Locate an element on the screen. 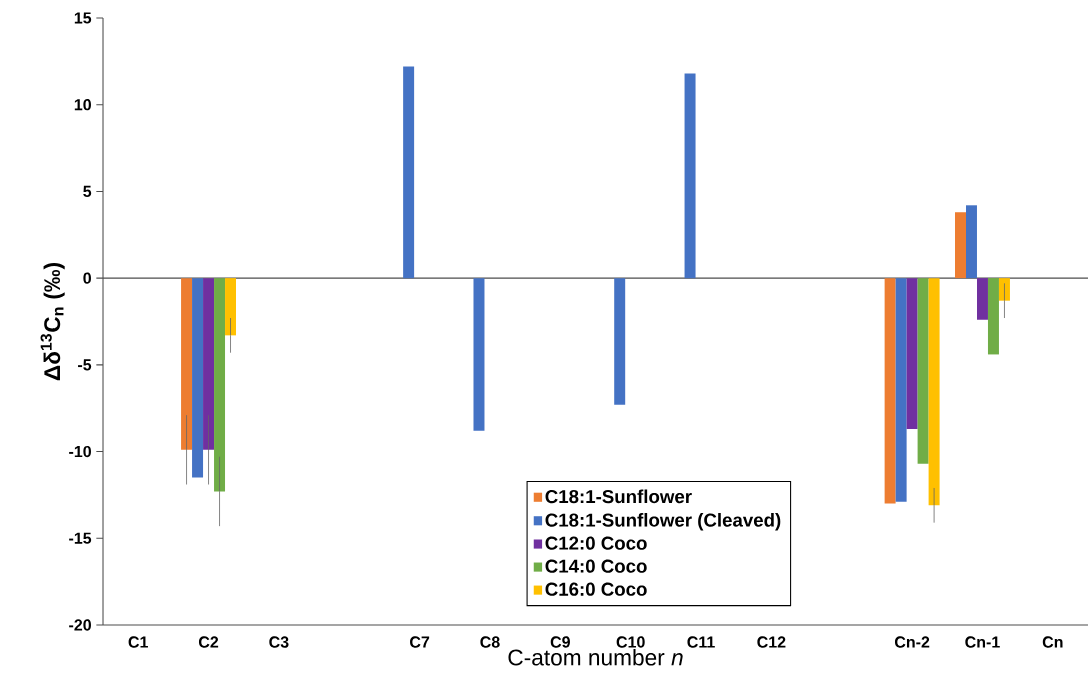 This screenshot has width=1088, height=688. y-tick-label: 0 is located at coordinates (87, 278).